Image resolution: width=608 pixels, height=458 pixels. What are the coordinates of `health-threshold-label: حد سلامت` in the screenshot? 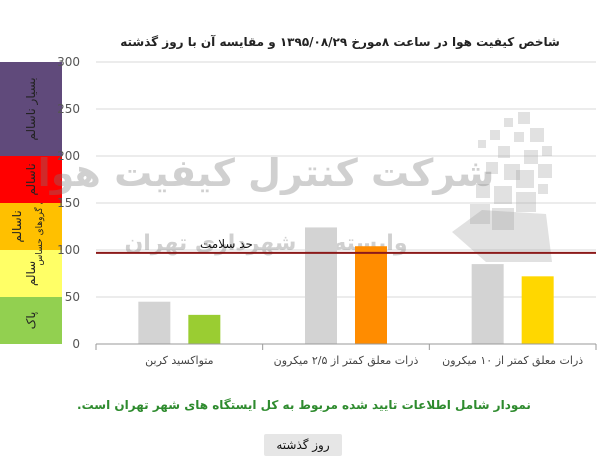 It's located at (226, 244).